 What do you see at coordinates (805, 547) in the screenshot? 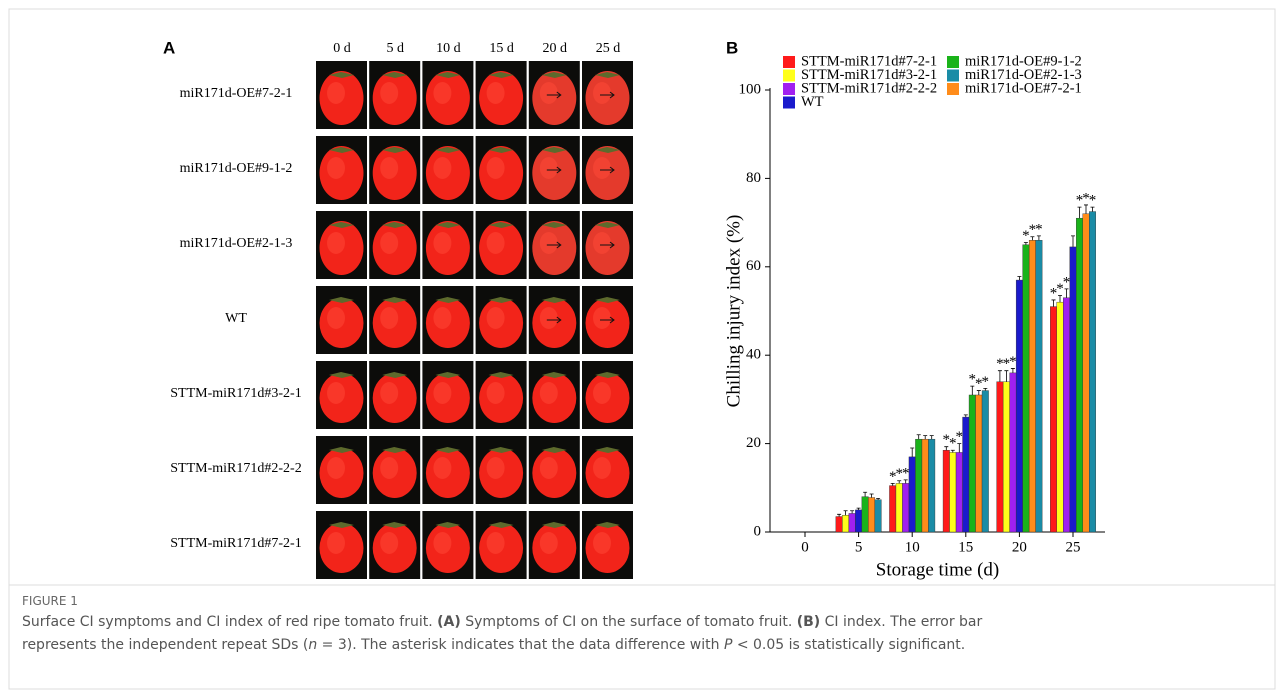
I see `x-tick-label: 0` at bounding box center [805, 547].